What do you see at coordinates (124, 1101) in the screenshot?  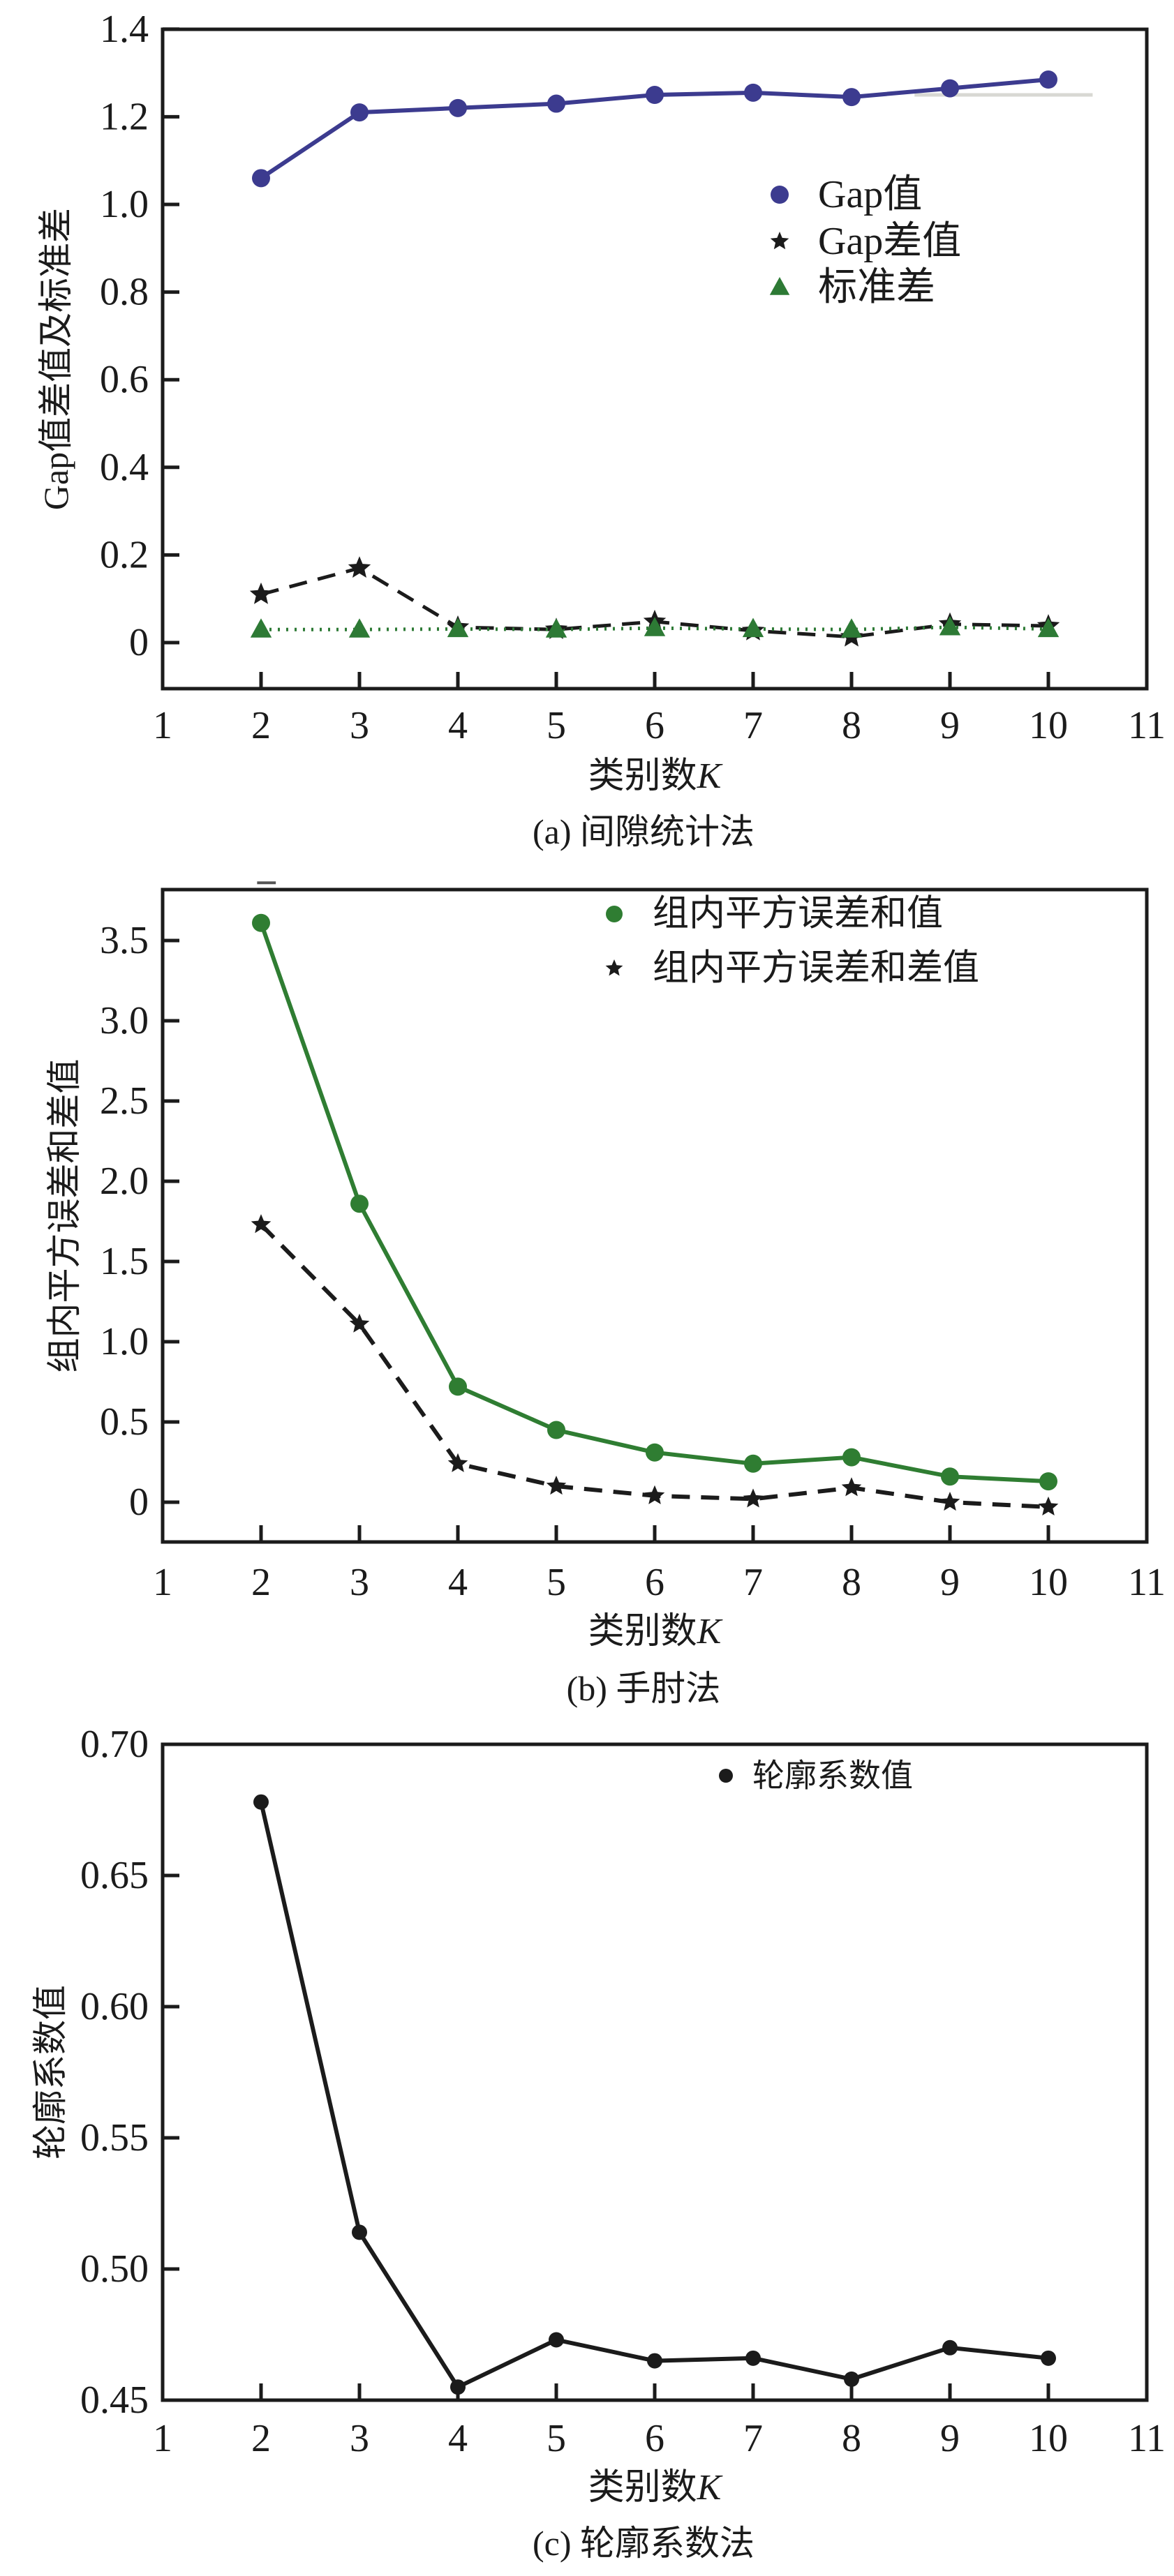 I see `y-tick-label: 2.5` at bounding box center [124, 1101].